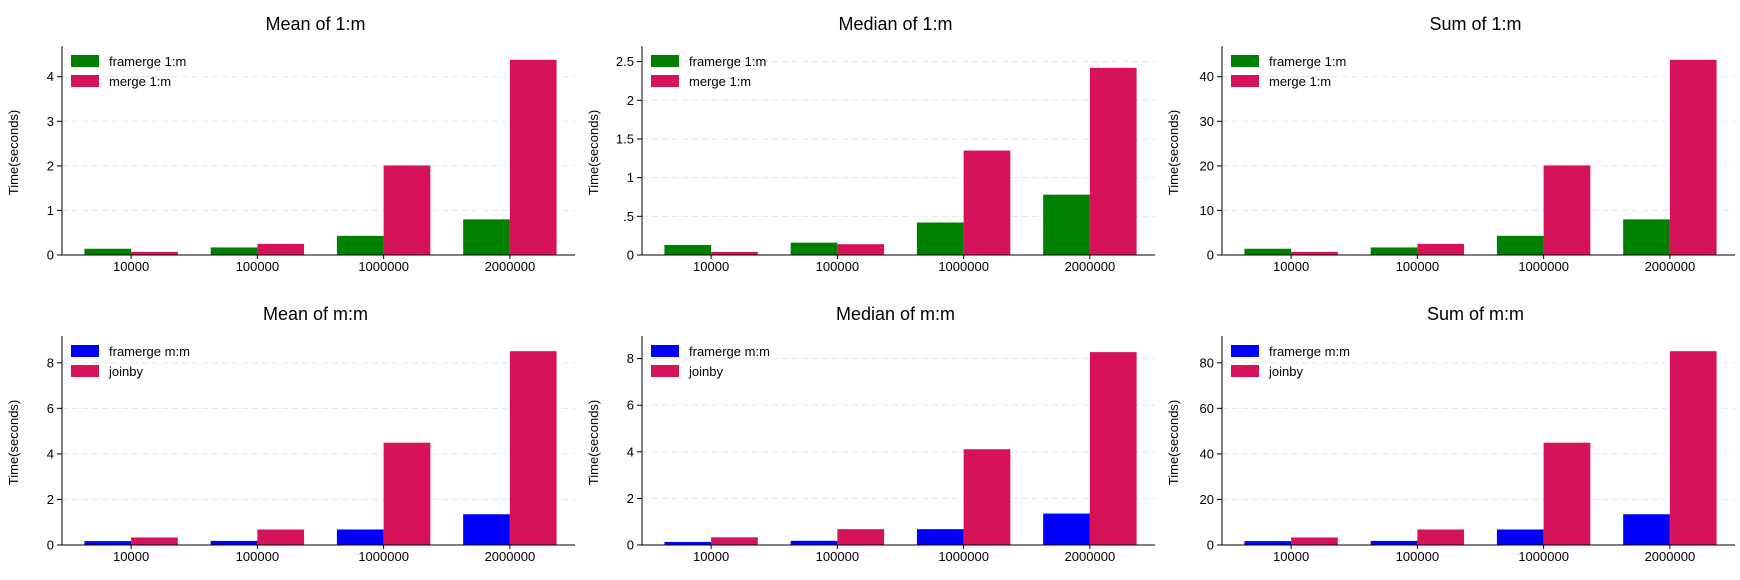  Describe the element at coordinates (1207, 408) in the screenshot. I see `chart-5-ytick-label: 60` at that location.